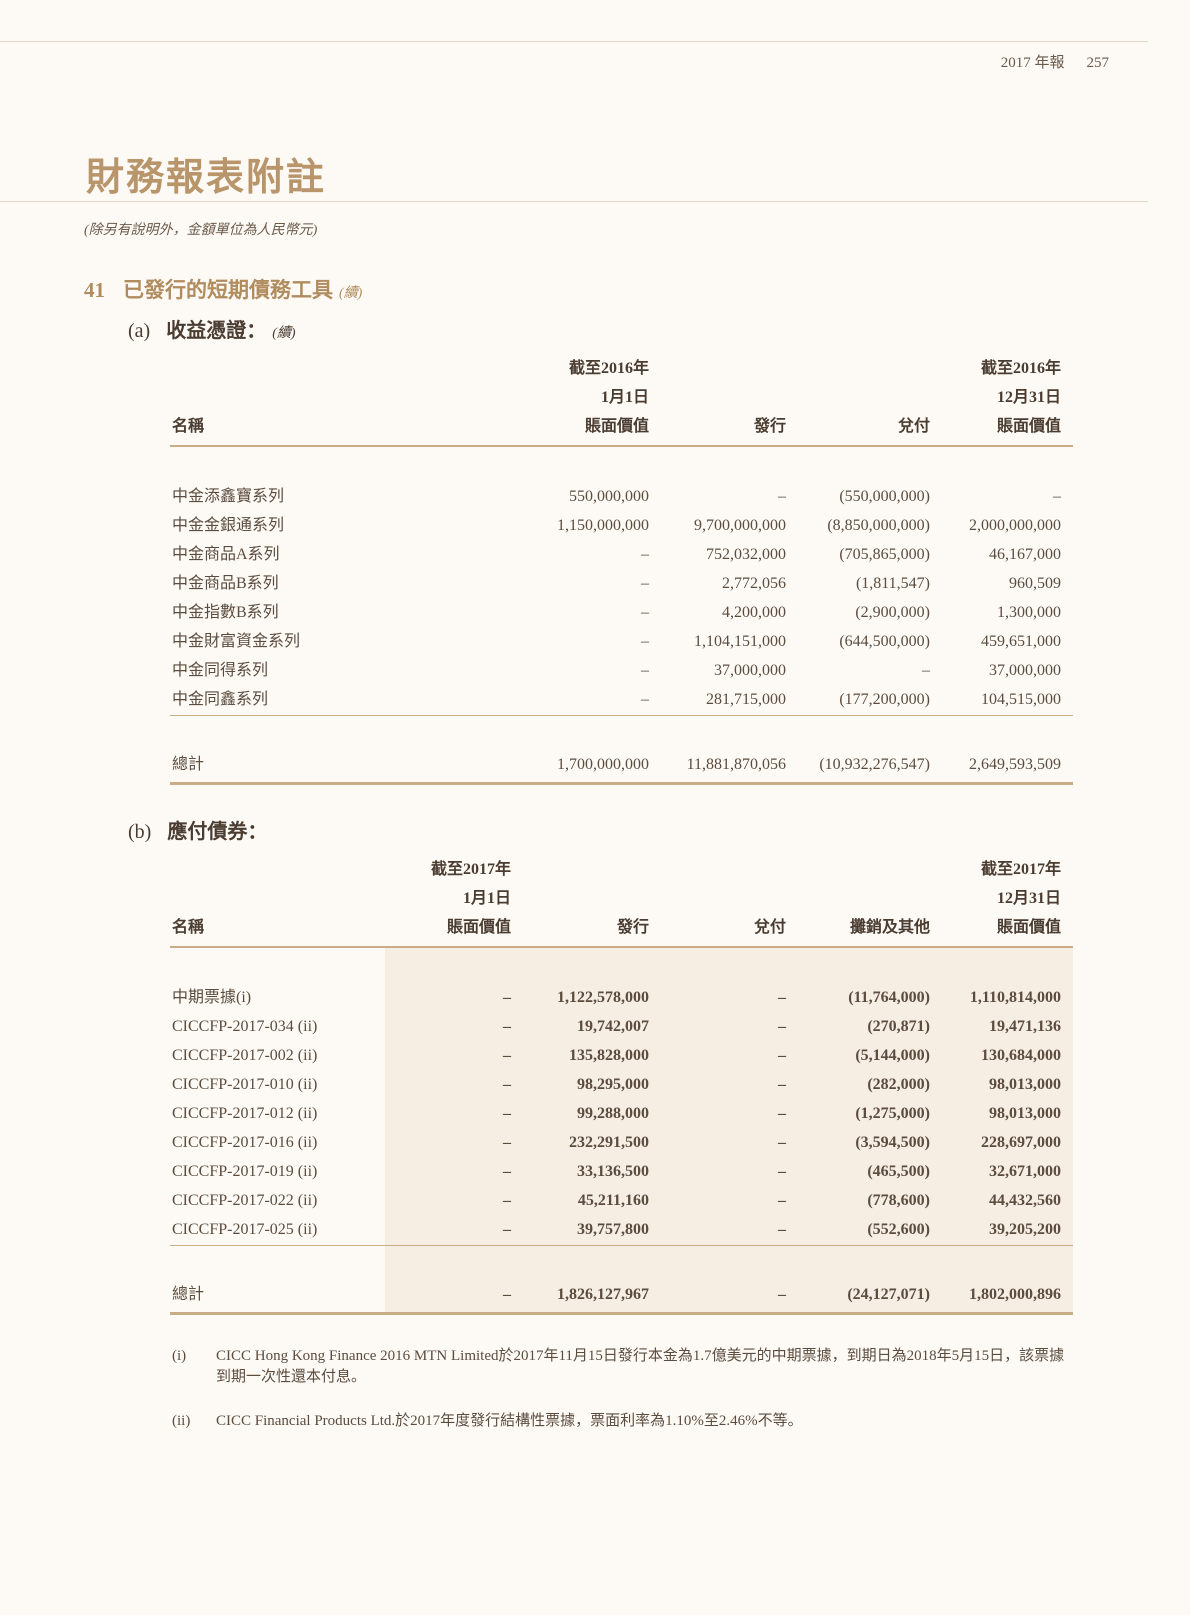  What do you see at coordinates (892, 1142) in the screenshot?
I see `cell: (3,594,500)` at bounding box center [892, 1142].